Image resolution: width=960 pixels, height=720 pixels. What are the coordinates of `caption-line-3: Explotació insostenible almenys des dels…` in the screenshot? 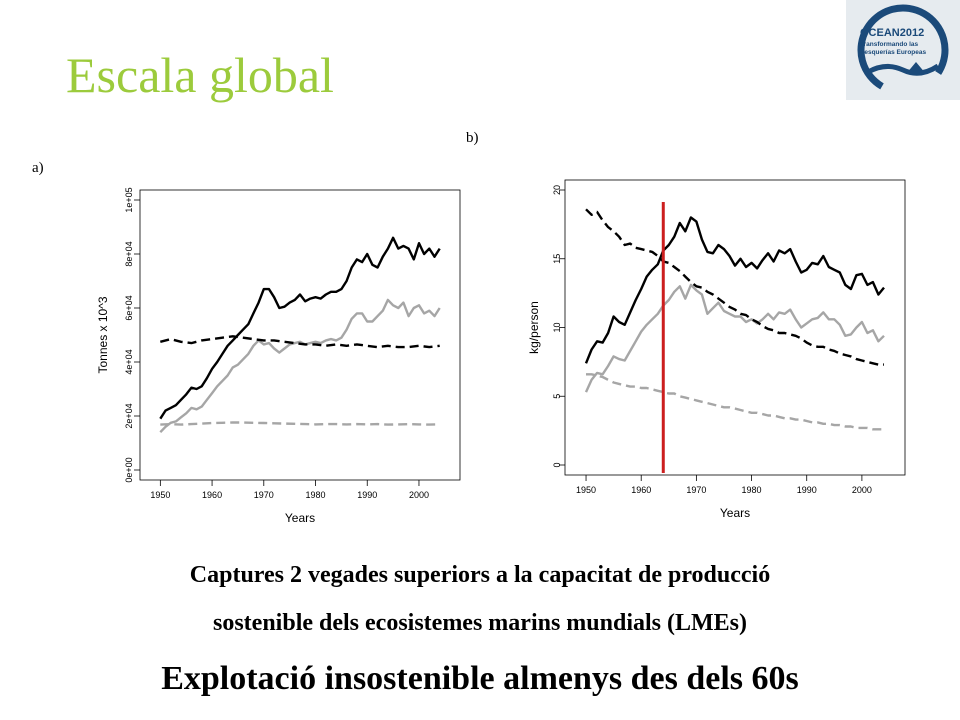 It's located at (480, 678).